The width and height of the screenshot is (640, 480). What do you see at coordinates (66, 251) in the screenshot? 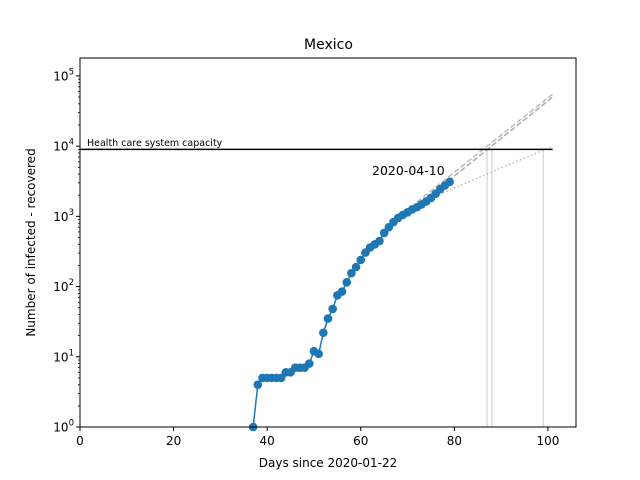
I see `y-axis-ticks: 10⁰ 10¹ 10² 10³ 10⁴ 10⁵` at bounding box center [66, 251].